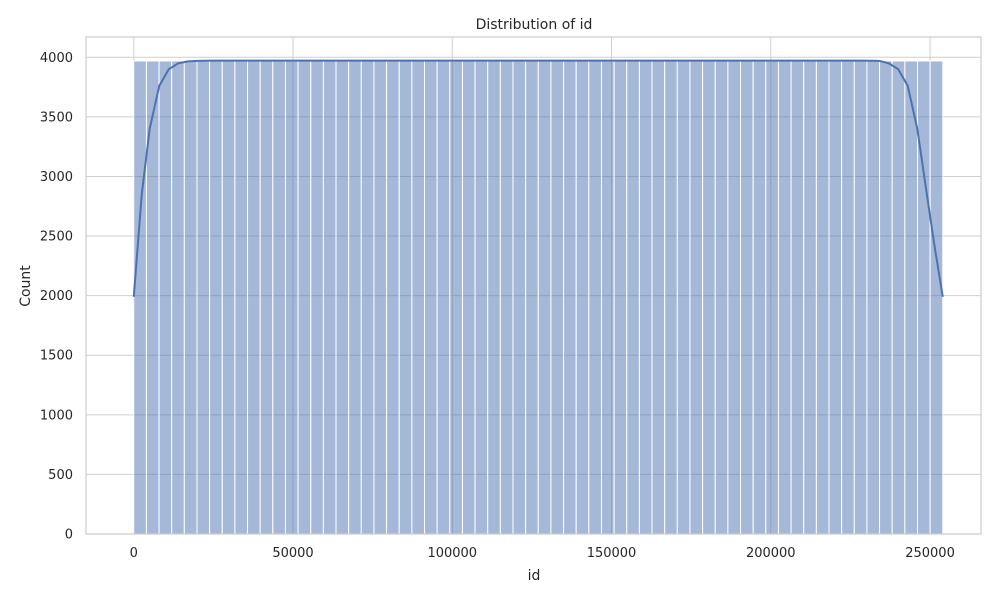 This screenshot has width=1000, height=600. I want to click on y-tick-label-7: 3500, so click(56, 117).